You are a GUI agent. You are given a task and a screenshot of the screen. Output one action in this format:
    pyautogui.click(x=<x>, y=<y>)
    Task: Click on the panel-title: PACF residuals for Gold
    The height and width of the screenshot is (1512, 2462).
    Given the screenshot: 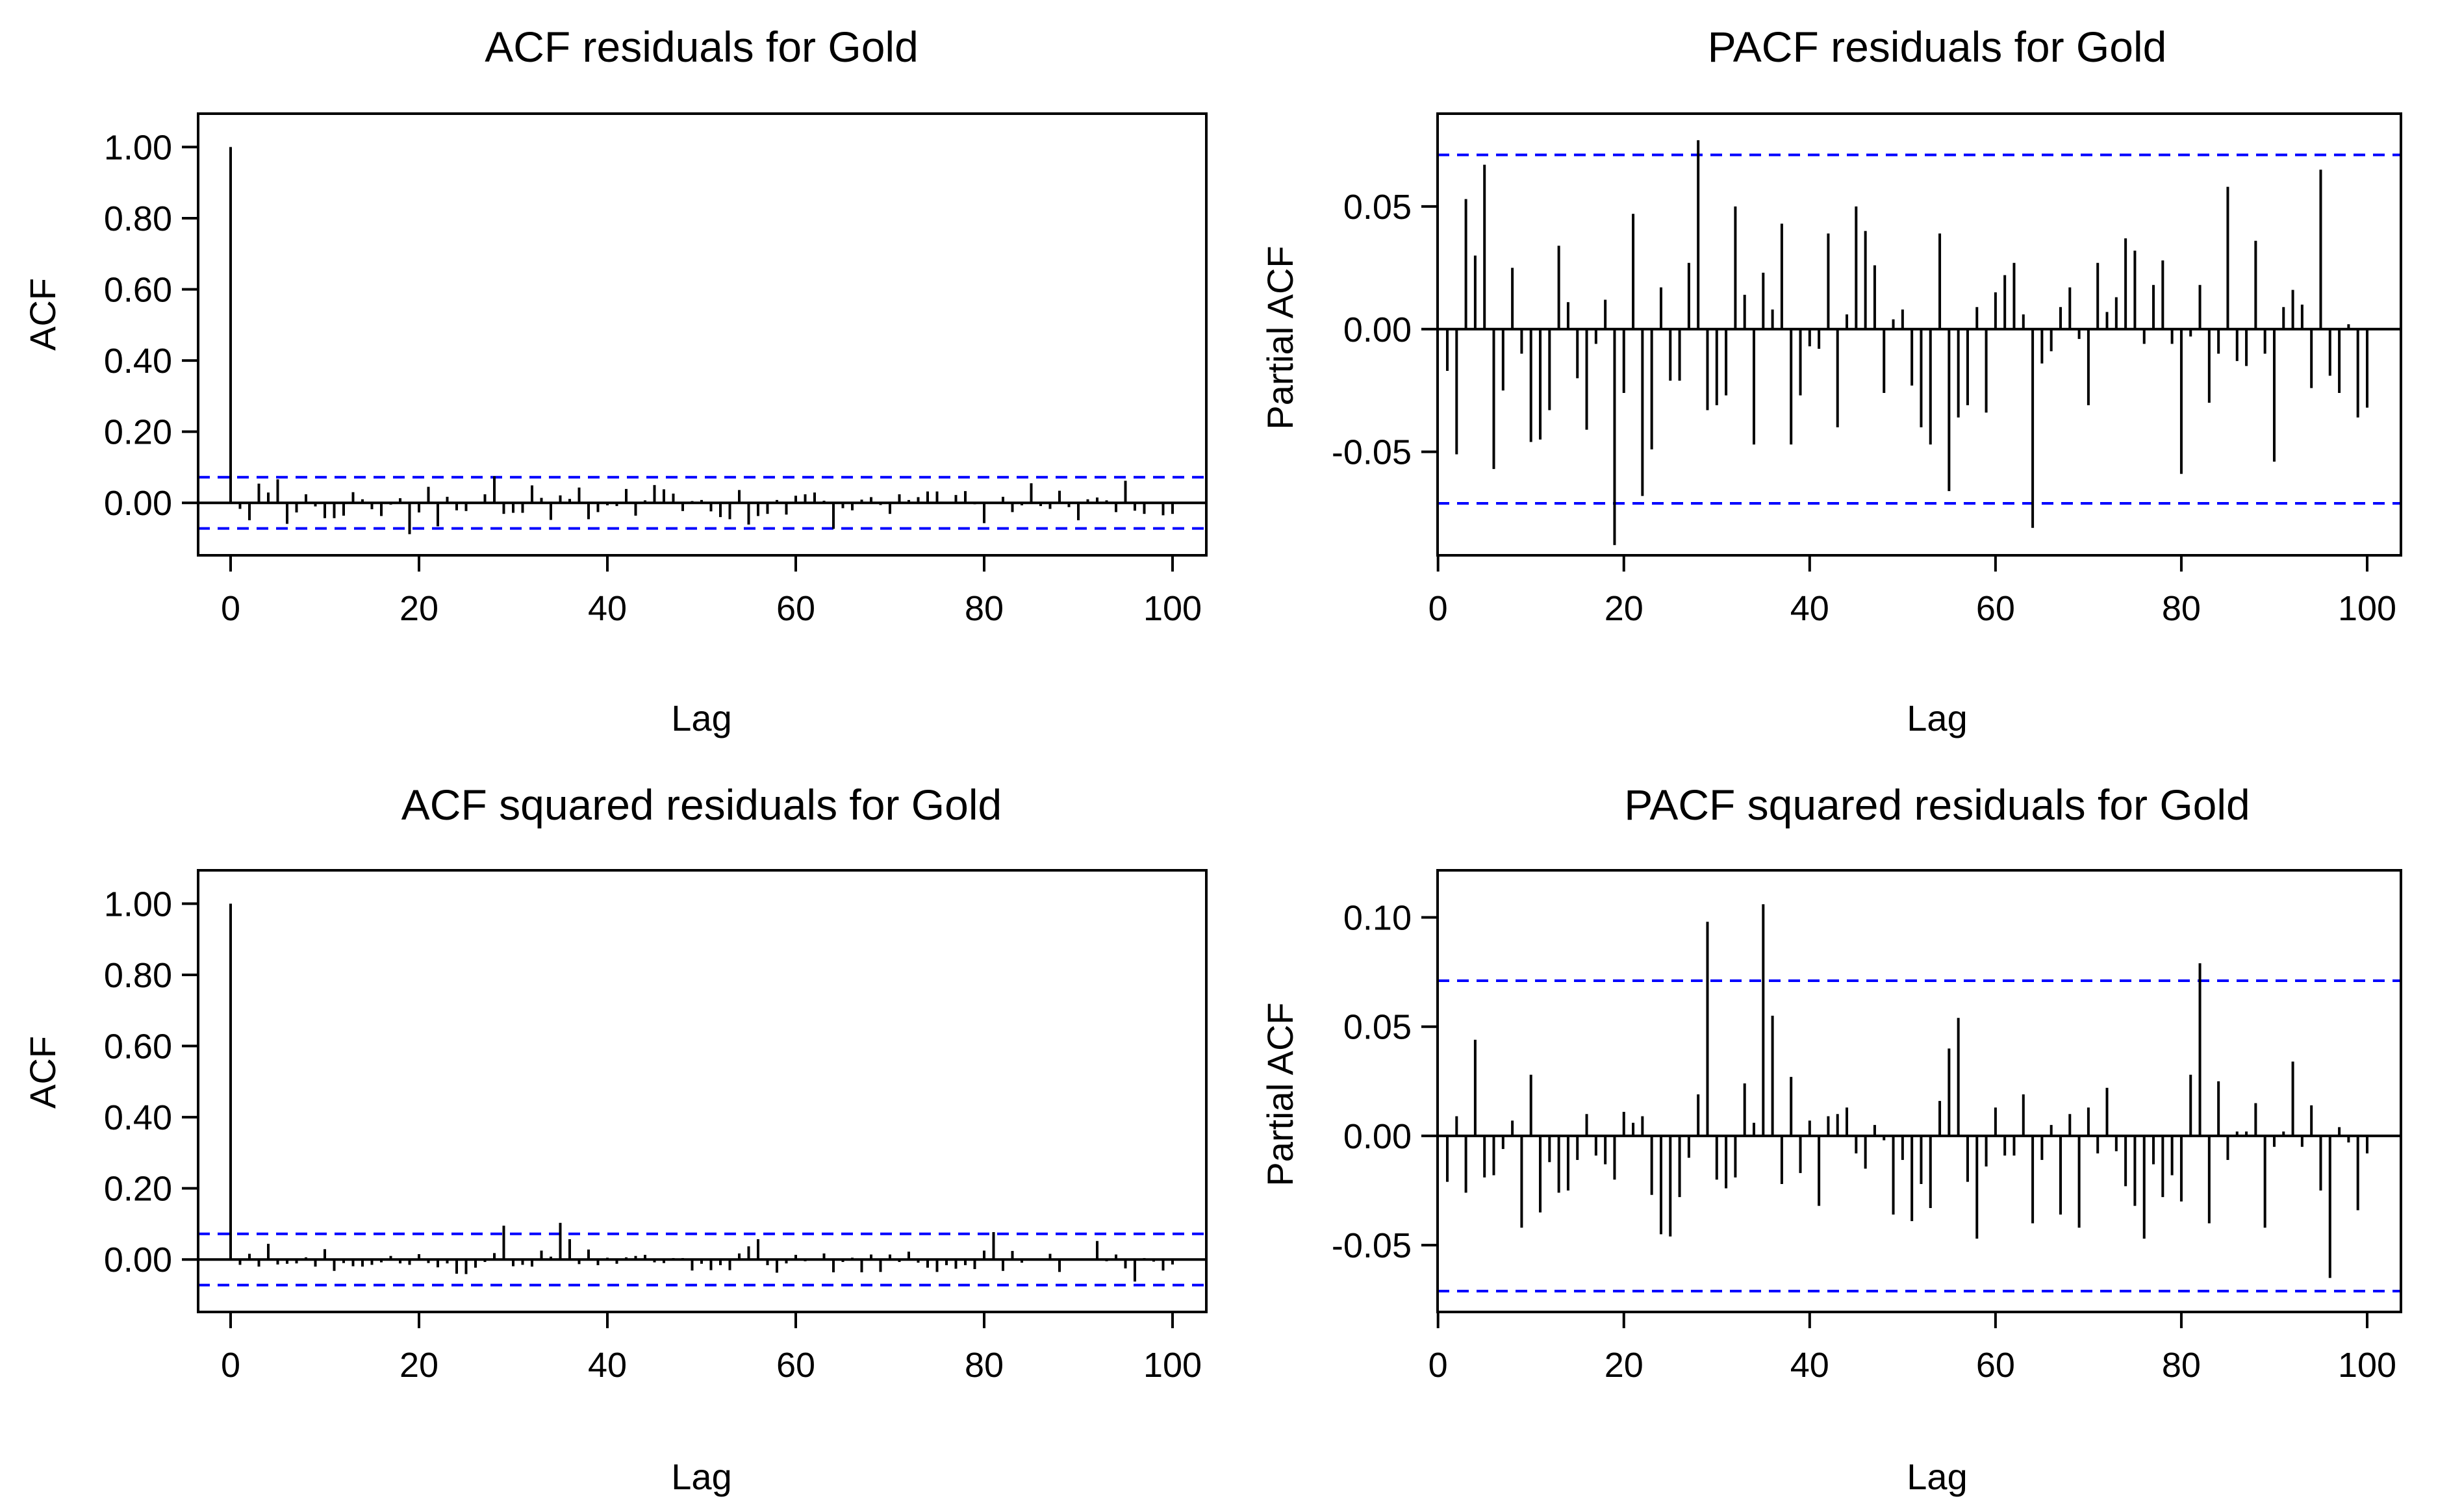 What is the action you would take?
    pyautogui.click(x=1938, y=47)
    